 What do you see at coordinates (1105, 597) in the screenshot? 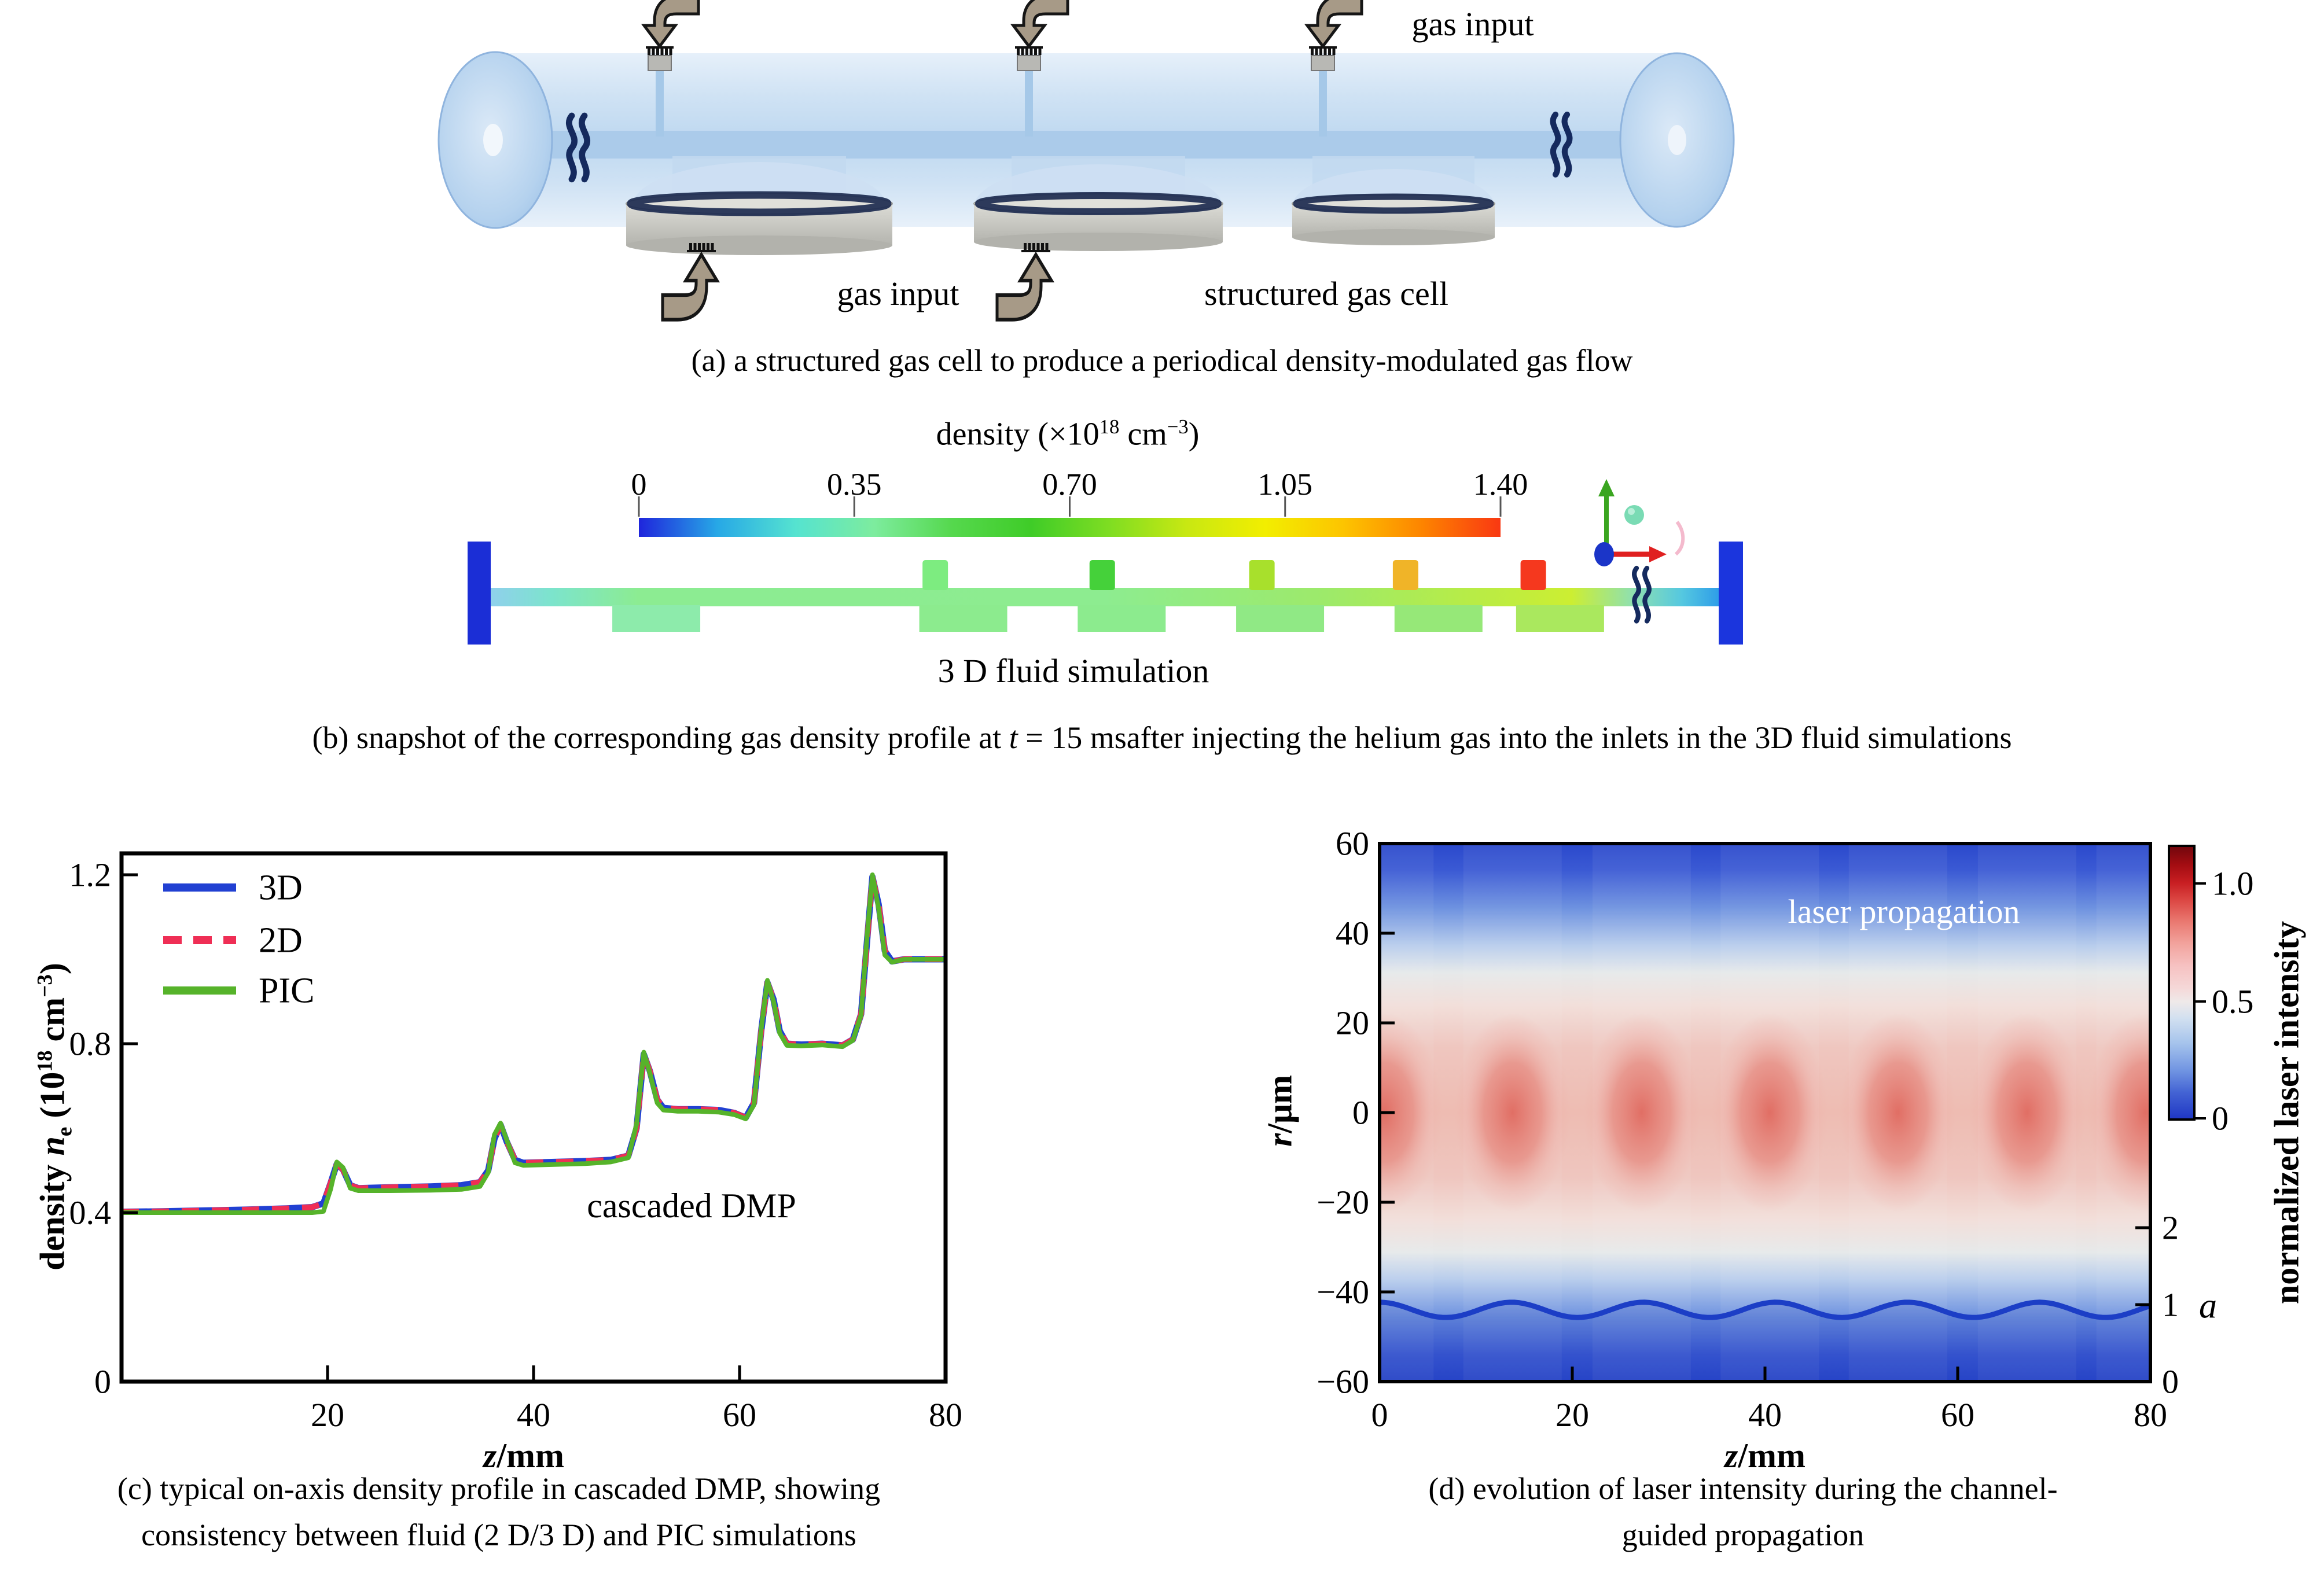
I see `sim-gas-channel` at bounding box center [1105, 597].